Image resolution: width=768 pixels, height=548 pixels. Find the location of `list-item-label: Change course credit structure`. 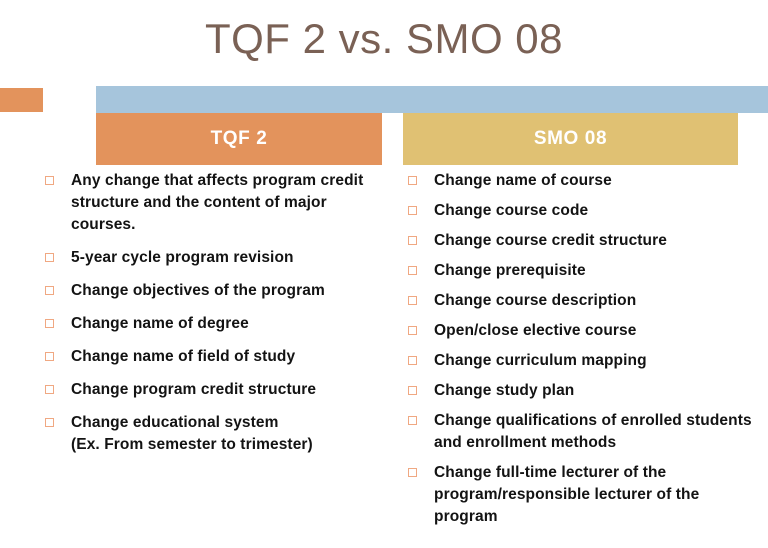

list-item-label: Change course credit structure is located at coordinates (550, 240).